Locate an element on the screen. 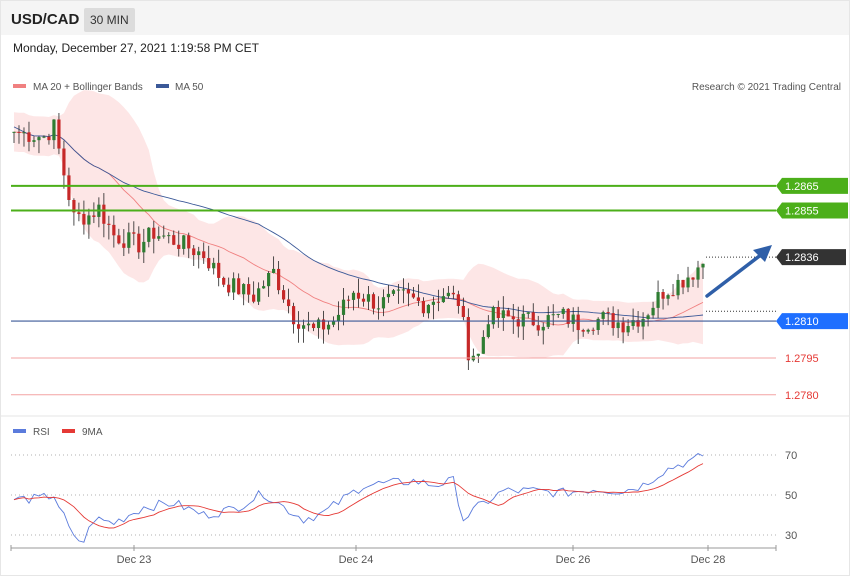 Image resolution: width=850 pixels, height=576 pixels. level-label: 1.2865 is located at coordinates (802, 187).